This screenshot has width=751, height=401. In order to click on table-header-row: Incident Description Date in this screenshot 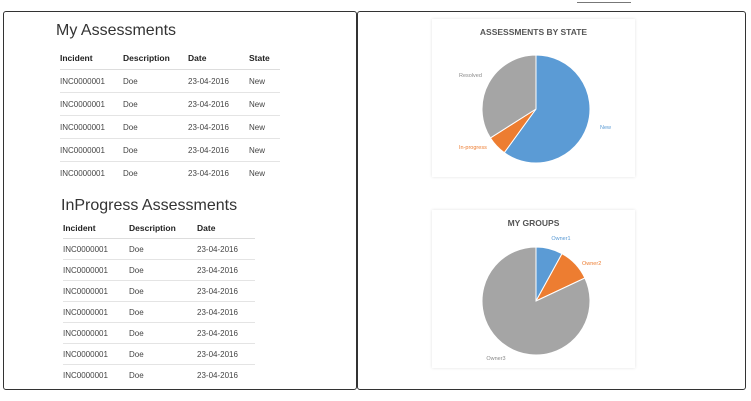, I will do `click(159, 228)`.